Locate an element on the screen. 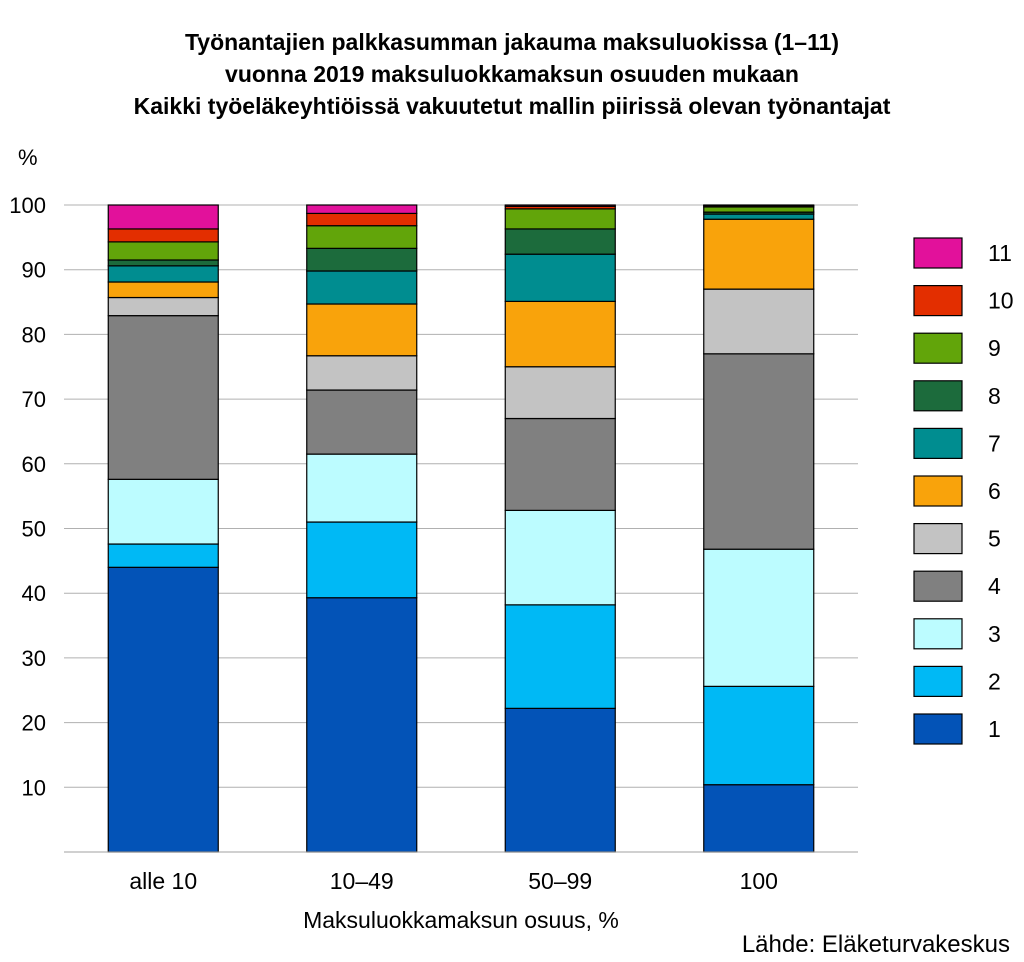 The image size is (1024, 962). legend-label: 1 is located at coordinates (994, 729).